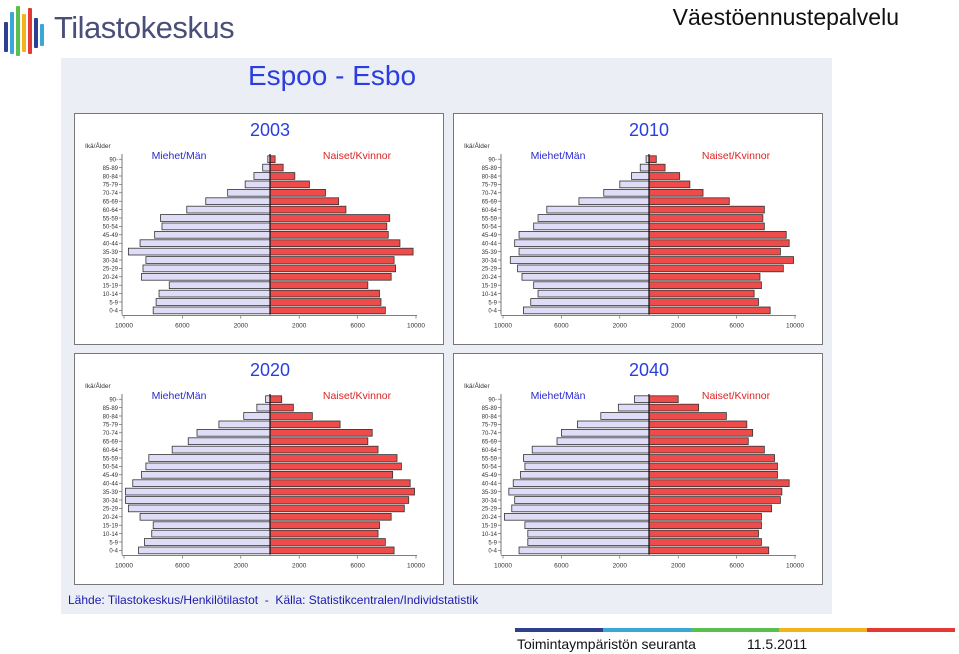  What do you see at coordinates (490, 443) in the screenshot?
I see `age-tick-label: 65-69` at bounding box center [490, 443].